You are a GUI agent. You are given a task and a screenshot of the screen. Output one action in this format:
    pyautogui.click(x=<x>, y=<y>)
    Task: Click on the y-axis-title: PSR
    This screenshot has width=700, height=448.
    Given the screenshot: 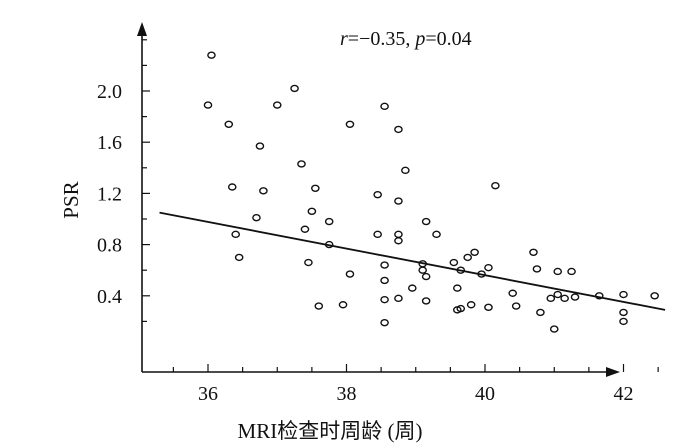 What is the action you would take?
    pyautogui.click(x=71, y=199)
    